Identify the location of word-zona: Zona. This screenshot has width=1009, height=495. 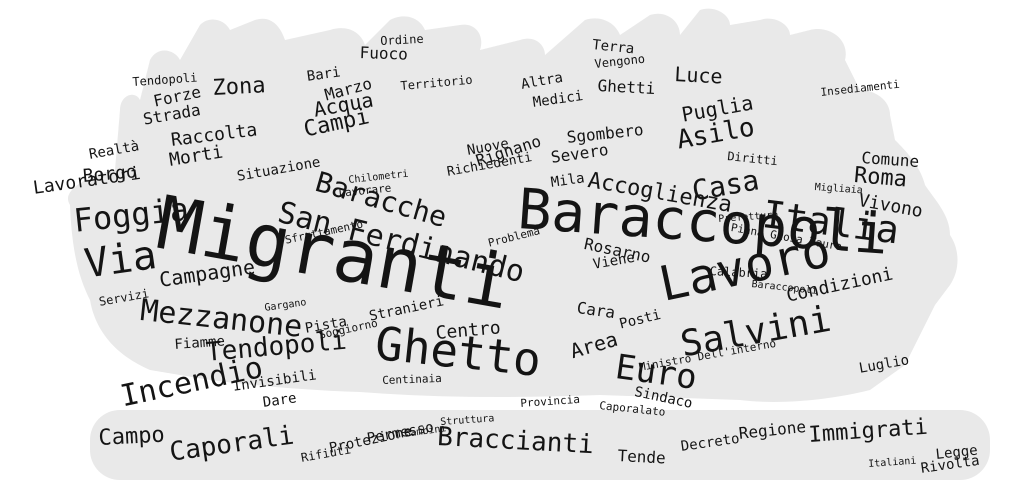
(239, 87).